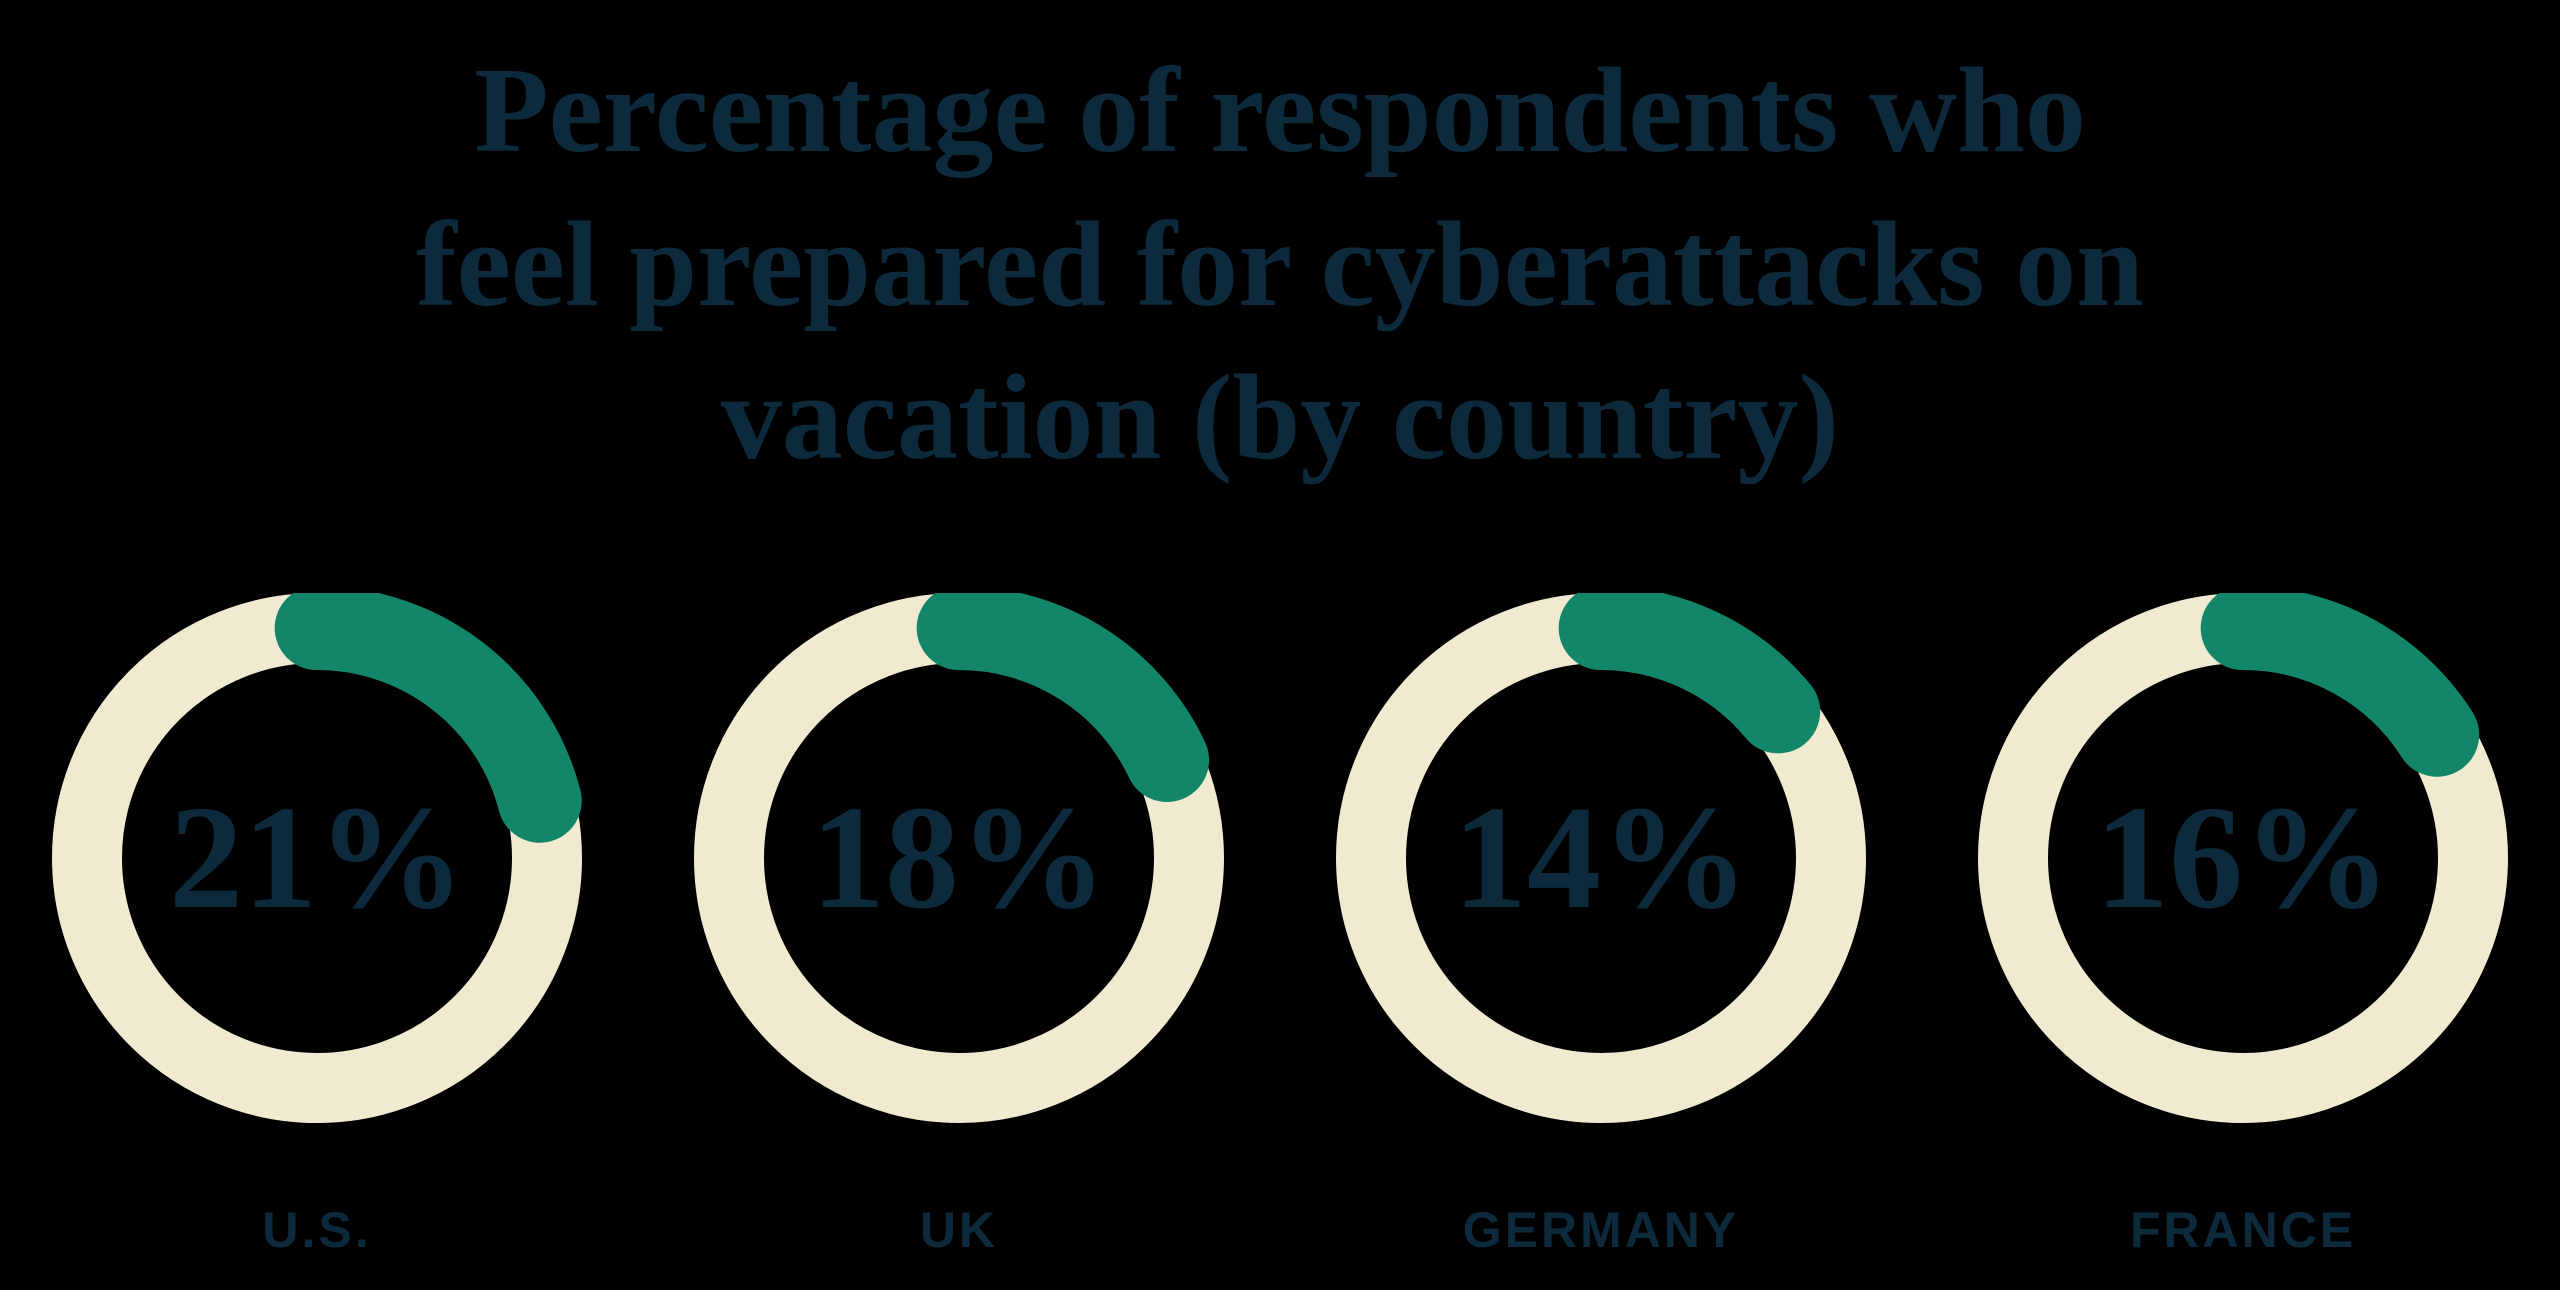 The height and width of the screenshot is (1290, 2560). I want to click on donut-germany-percent: 14%, so click(1601, 858).